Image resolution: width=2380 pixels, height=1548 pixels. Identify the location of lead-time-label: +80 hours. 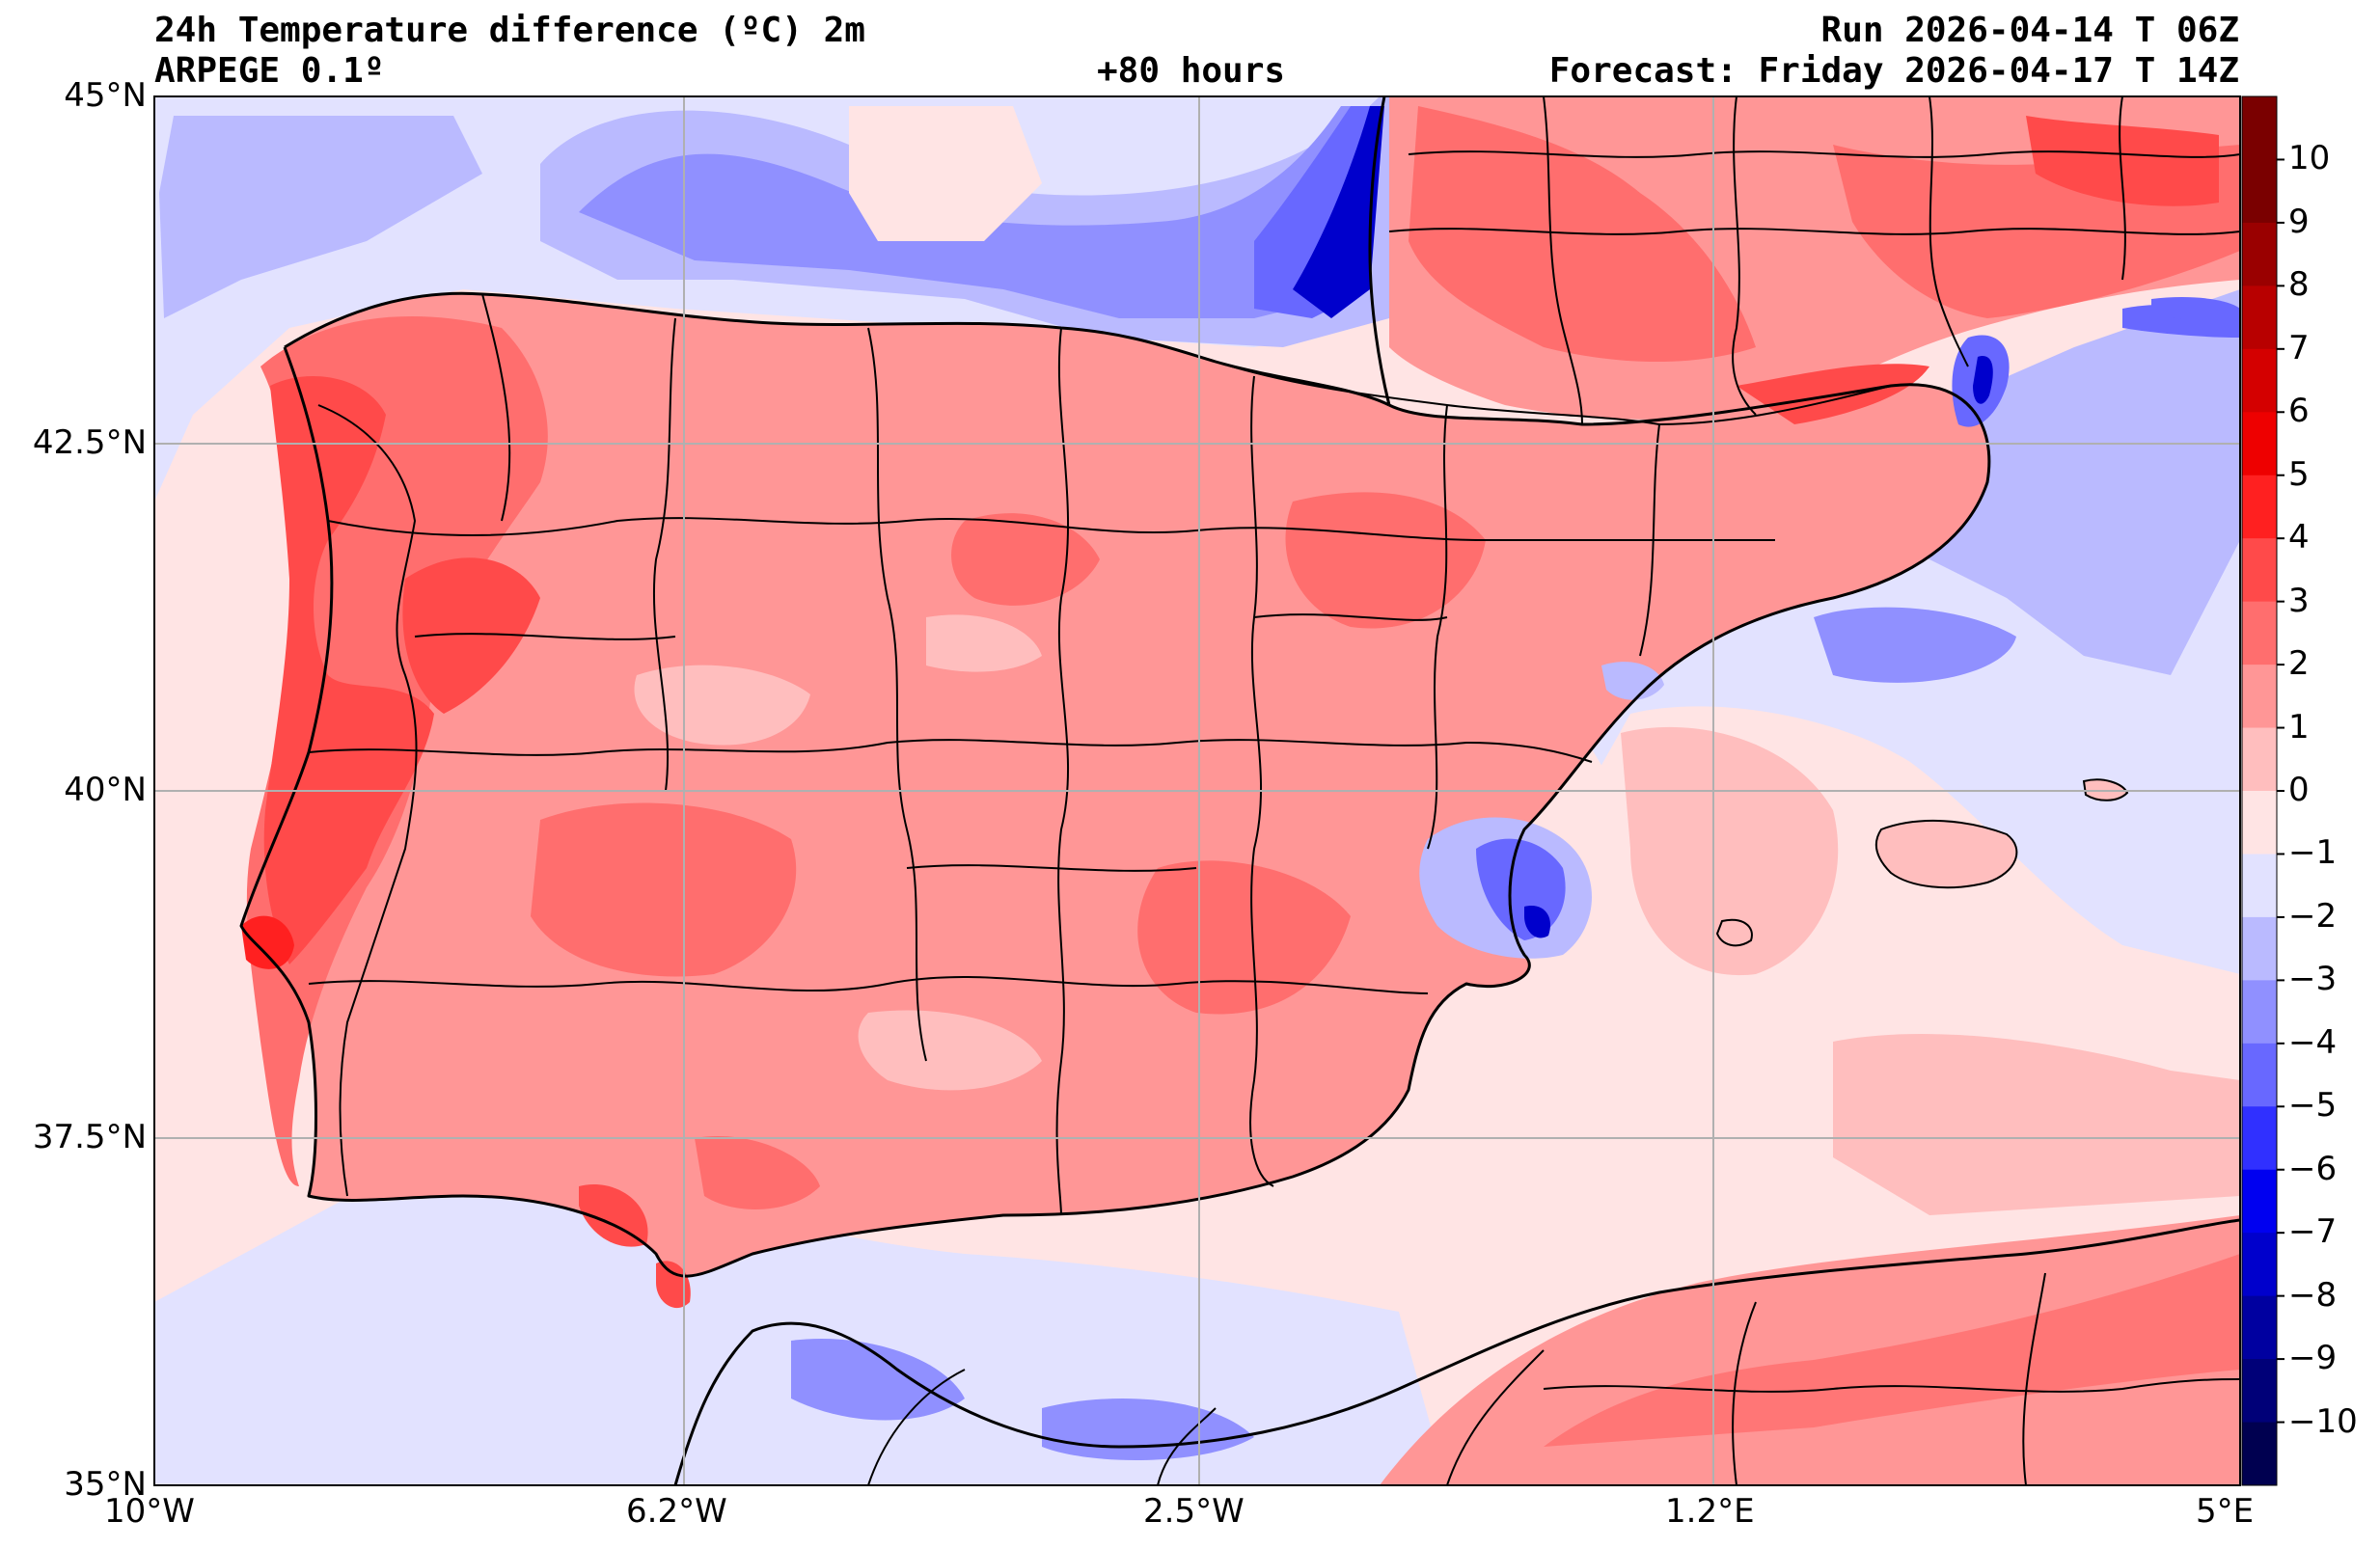
(1191, 71).